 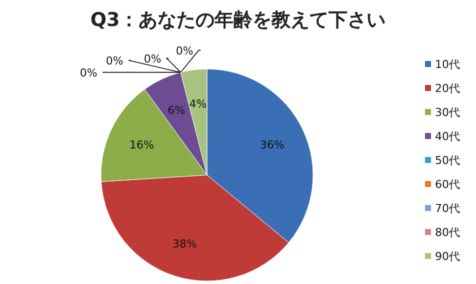 I want to click on legend-label: 10代, so click(x=447, y=64).